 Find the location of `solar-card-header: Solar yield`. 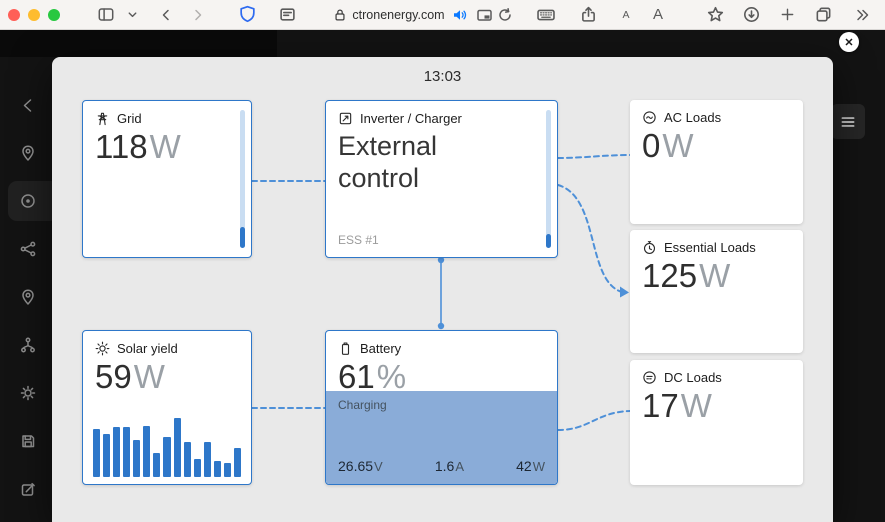

solar-card-header: Solar yield is located at coordinates (167, 344).